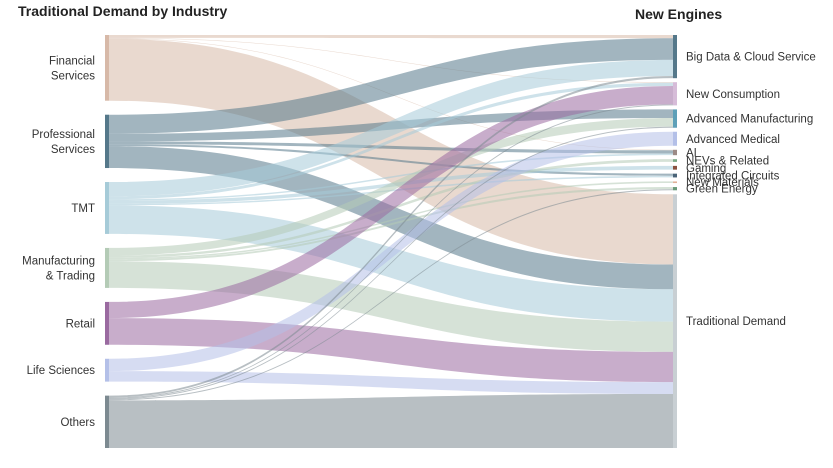 This screenshot has height=468, width=833. Describe the element at coordinates (675, 160) in the screenshot. I see `target-node-nevs-related` at that location.